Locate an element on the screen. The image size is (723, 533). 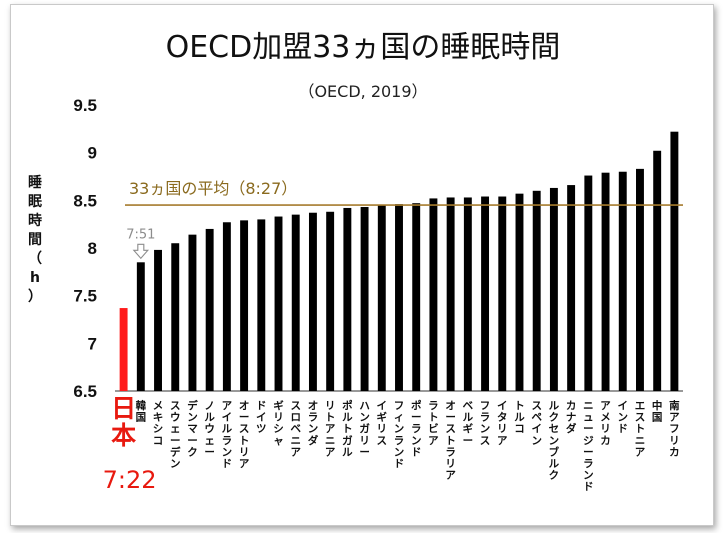
category-label-char: ウ is located at coordinates (175, 418).